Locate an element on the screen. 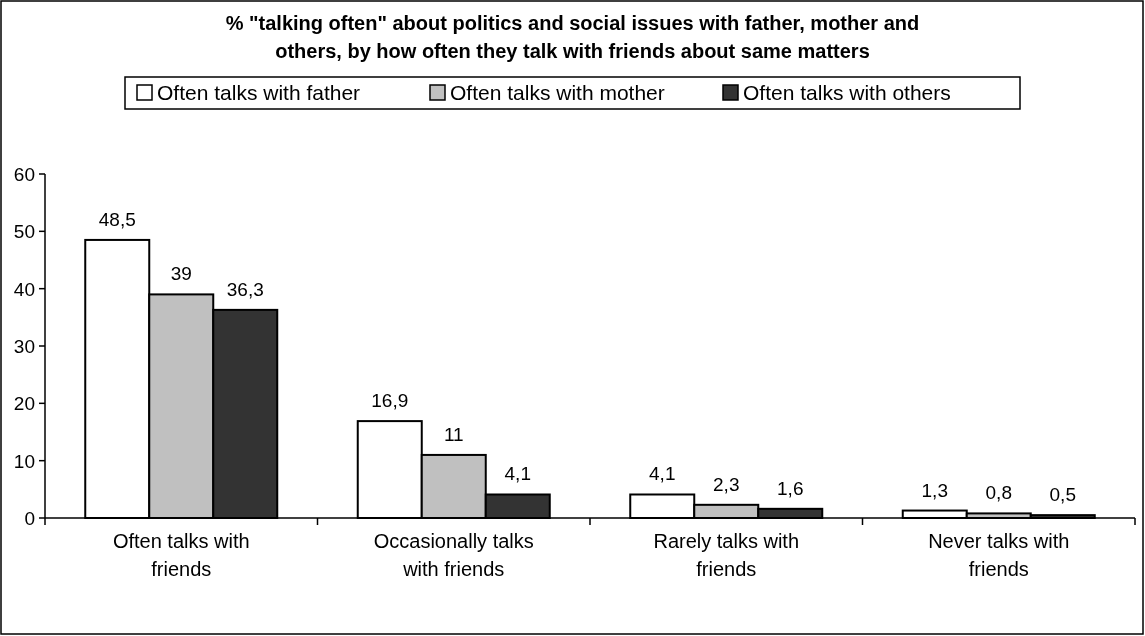 The height and width of the screenshot is (636, 1145). legend-label: Often talks with father is located at coordinates (259, 92).